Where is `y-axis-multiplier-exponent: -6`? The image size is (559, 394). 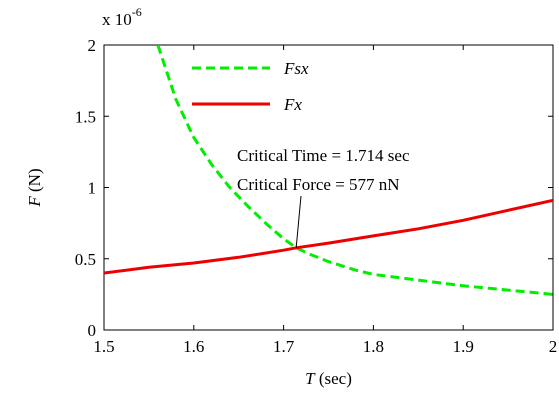
y-axis-multiplier-exponent: -6 is located at coordinates (137, 12).